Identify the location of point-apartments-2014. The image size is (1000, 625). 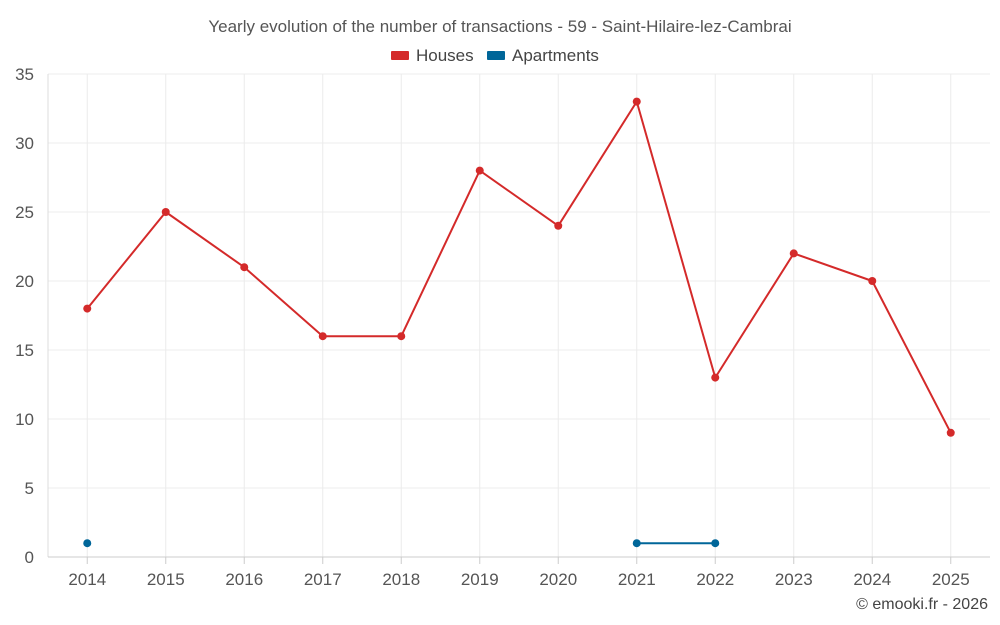
(87, 543).